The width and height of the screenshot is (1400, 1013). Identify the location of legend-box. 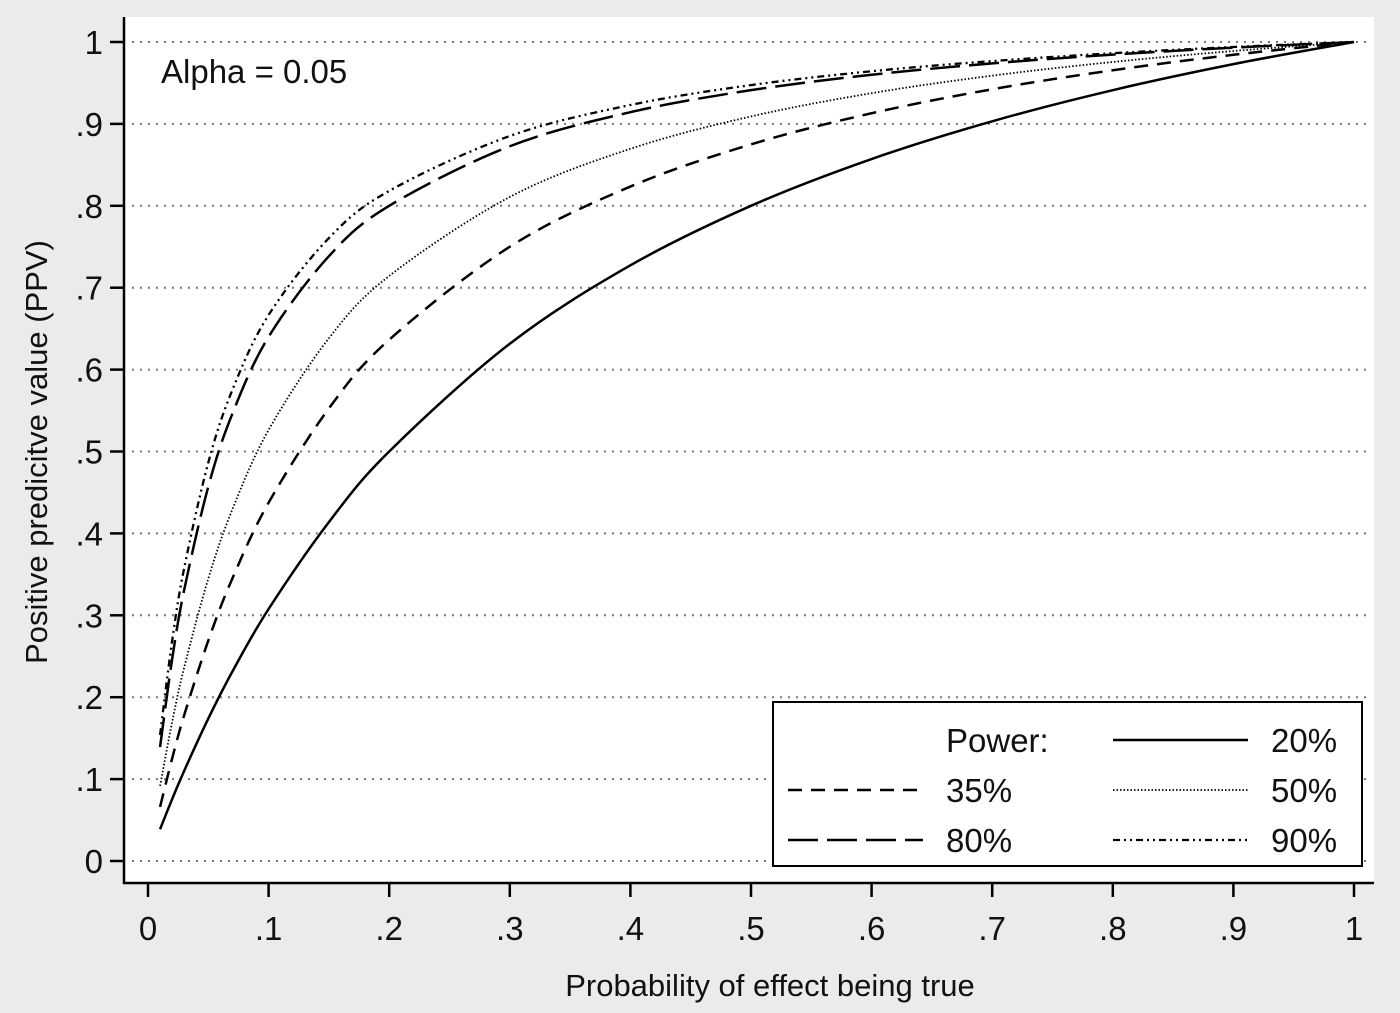
(1067, 784).